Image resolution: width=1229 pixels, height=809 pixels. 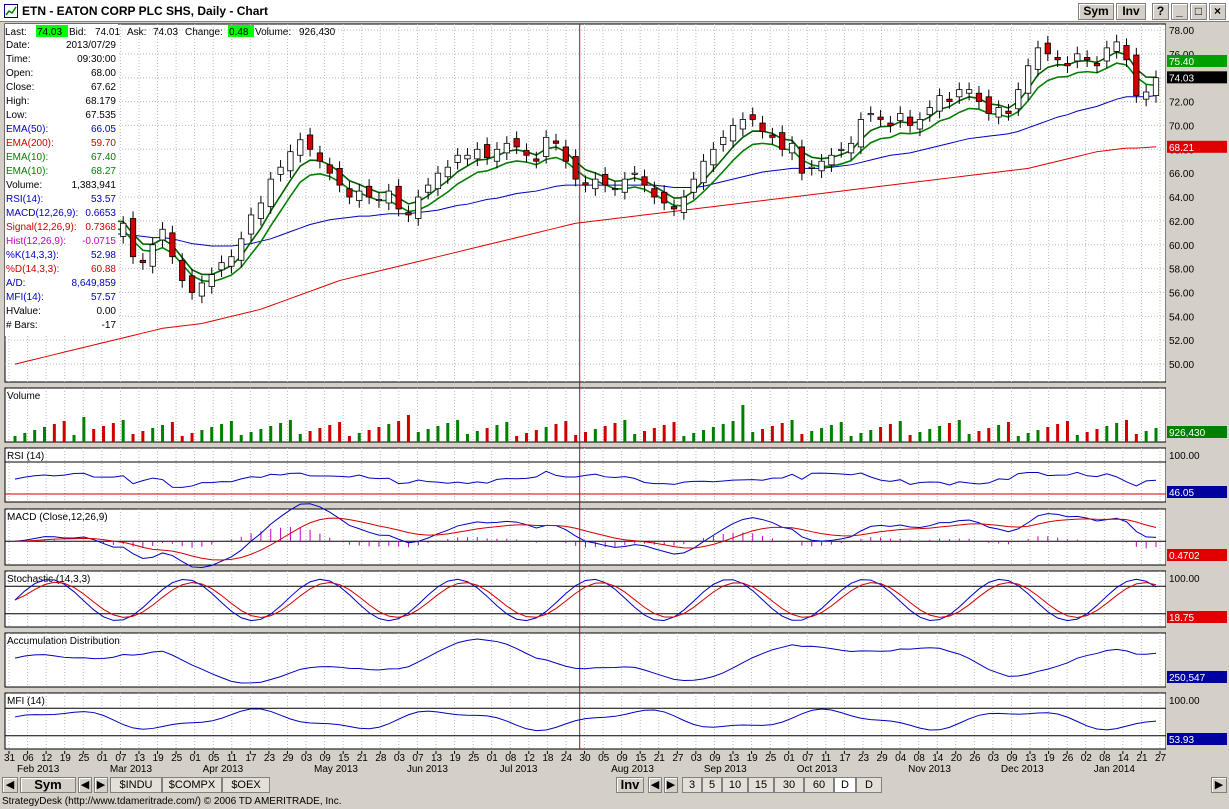 What do you see at coordinates (192, 785) in the screenshot?
I see `tab-compx: $COMPX` at bounding box center [192, 785].